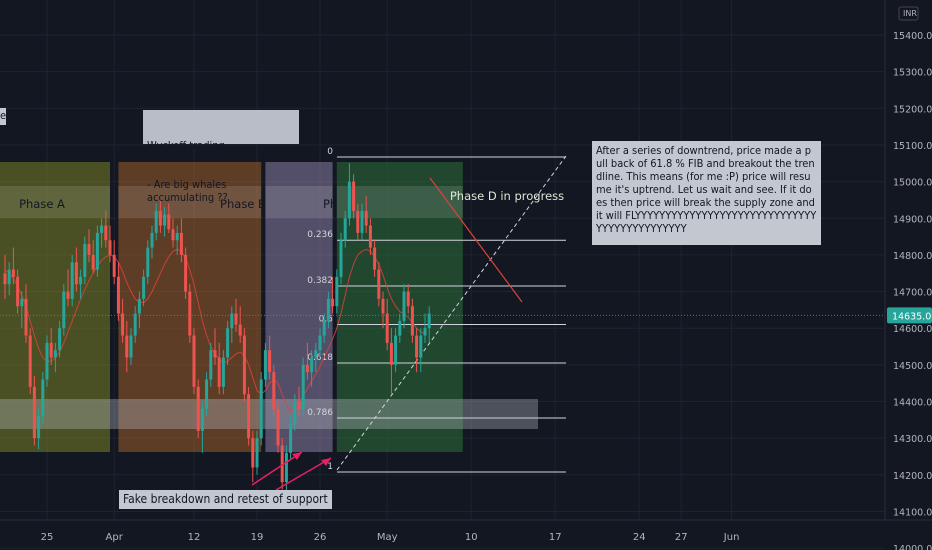 Image resolution: width=932 pixels, height=550 pixels. Describe the element at coordinates (912, 329) in the screenshot. I see `price-tick-label: 14600.00` at that location.